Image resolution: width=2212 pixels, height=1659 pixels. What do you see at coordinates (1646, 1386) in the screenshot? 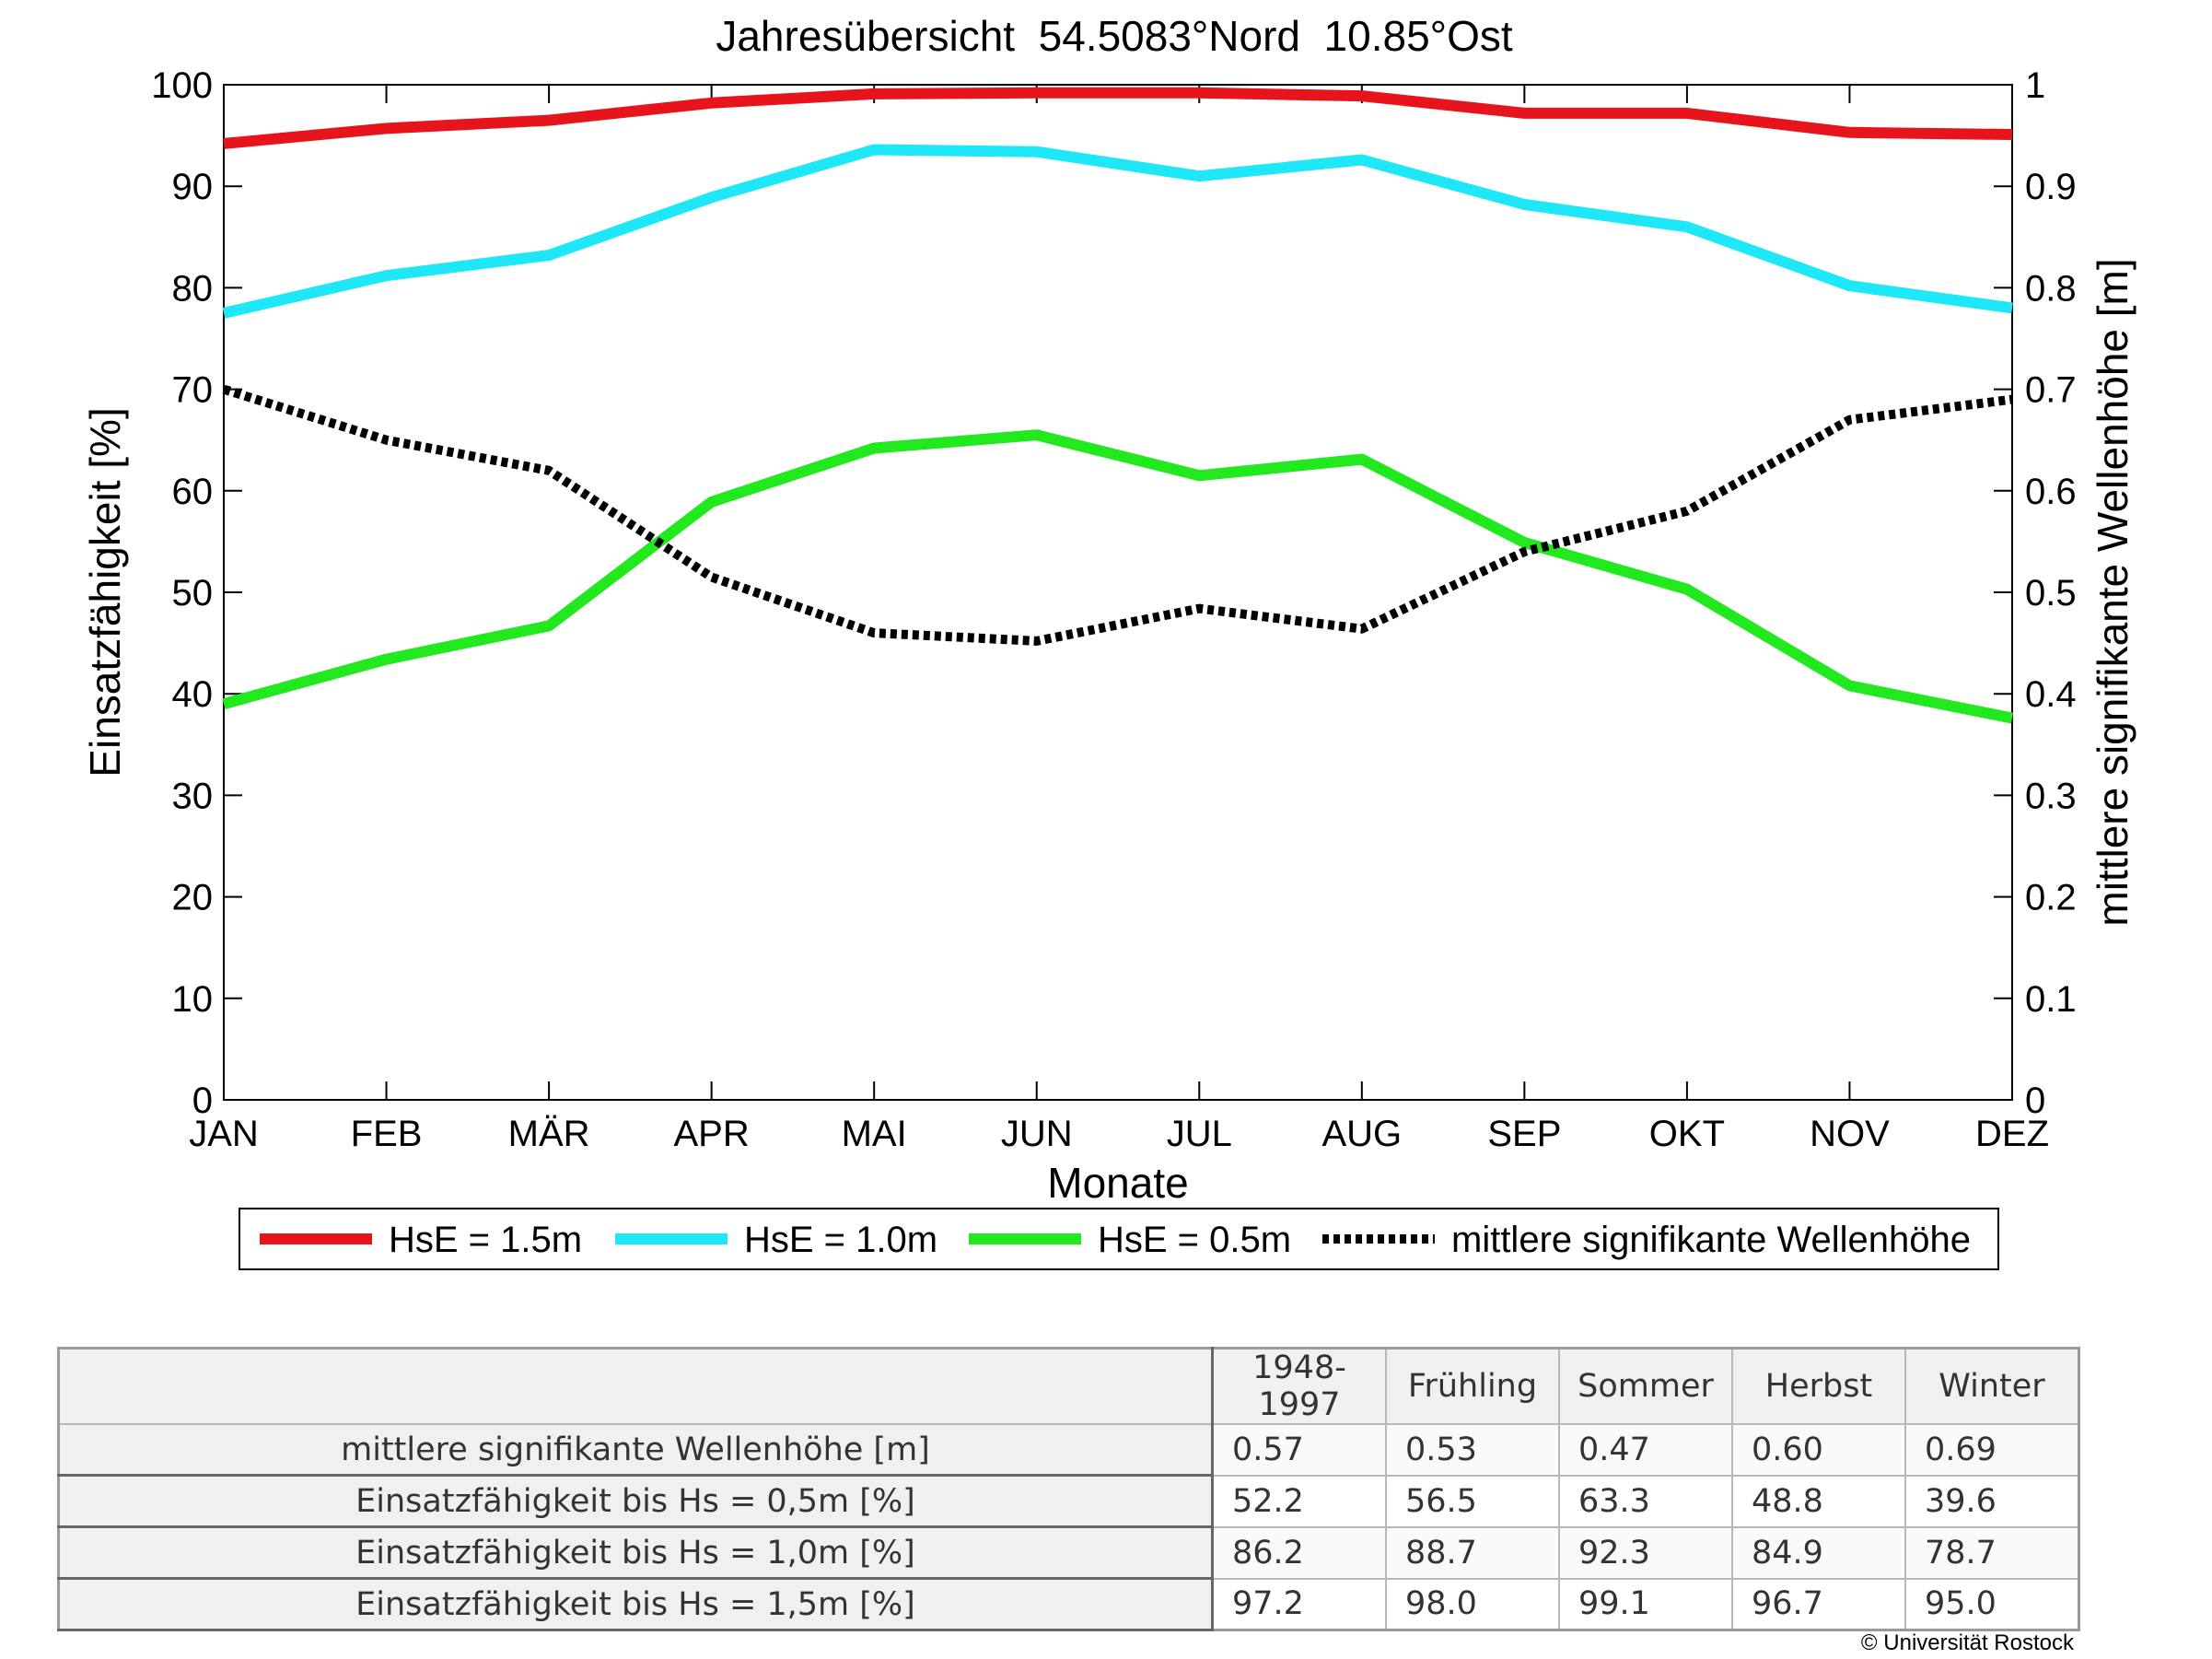
I see `table-header-summer: Sommer` at bounding box center [1646, 1386].